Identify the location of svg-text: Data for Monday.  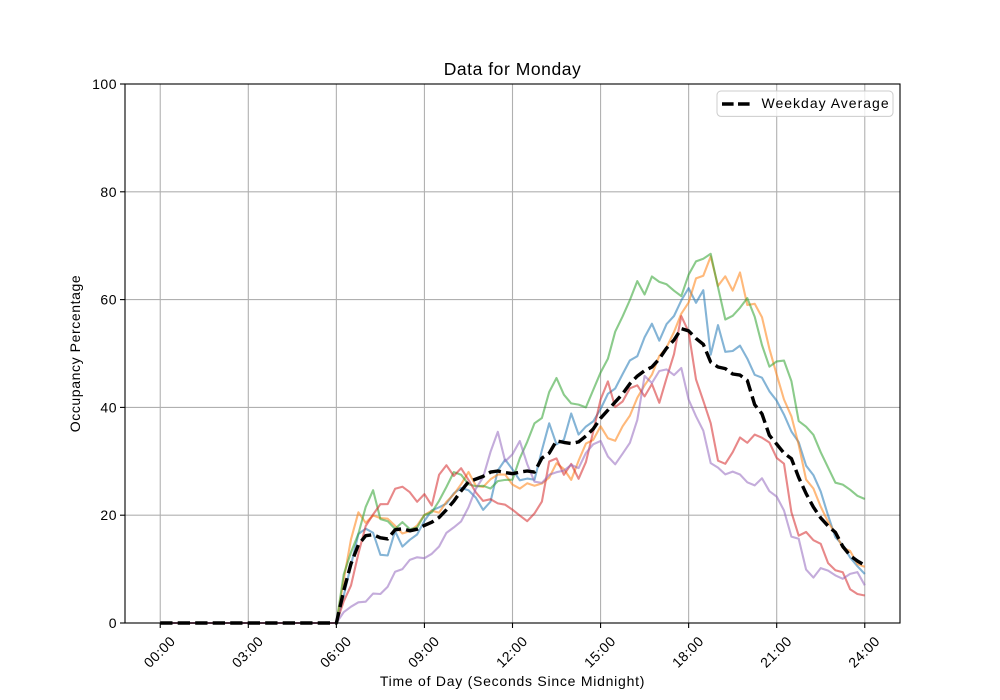
(513, 69).